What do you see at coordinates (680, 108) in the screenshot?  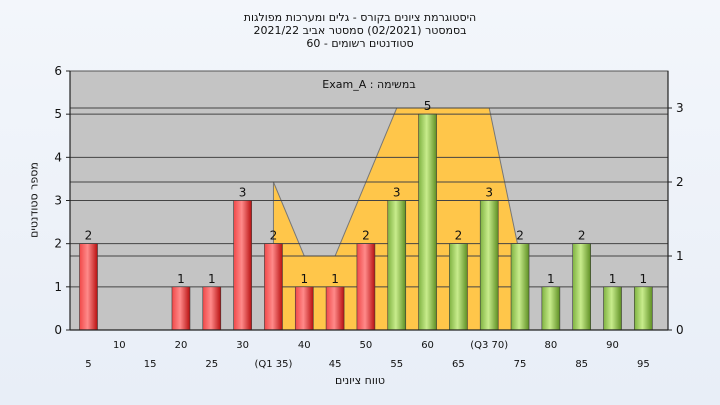 I see `y2-tick-label: 3` at bounding box center [680, 108].